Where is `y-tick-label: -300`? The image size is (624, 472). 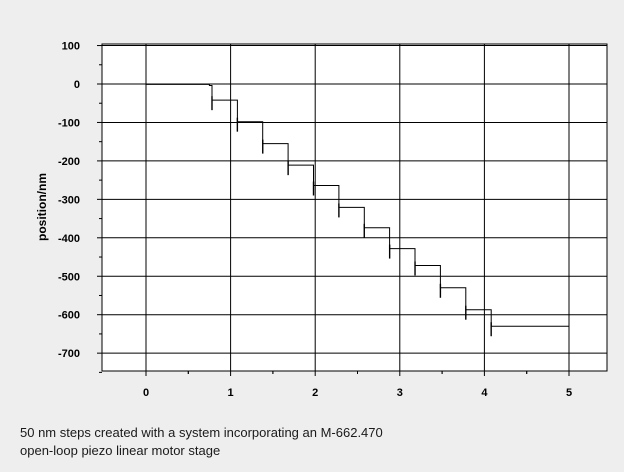 y-tick-label: -300 is located at coordinates (69, 200).